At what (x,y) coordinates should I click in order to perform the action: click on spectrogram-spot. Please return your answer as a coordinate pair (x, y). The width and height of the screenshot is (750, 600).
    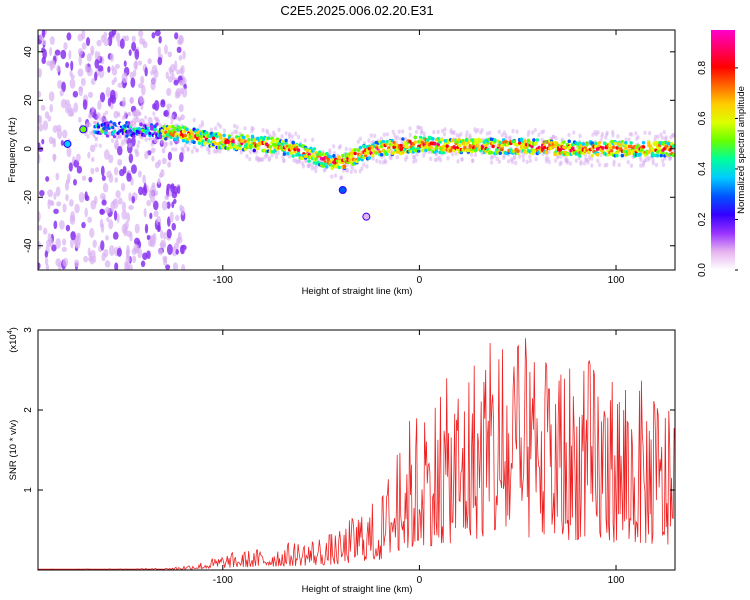
    Looking at the image, I should click on (342, 190).